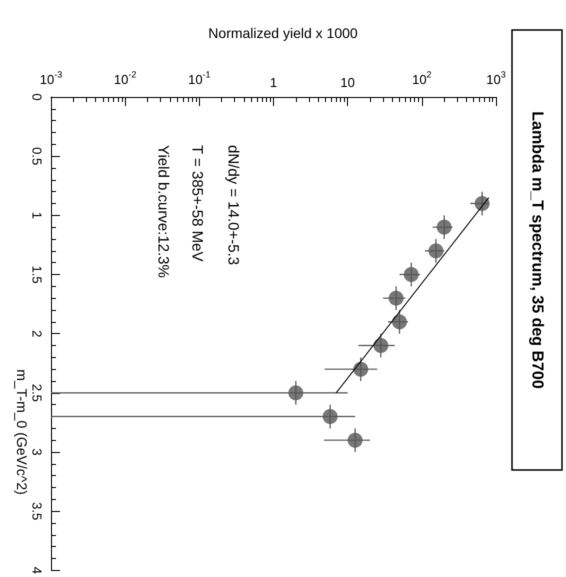  I want to click on annotation: T = 385+-58 MeV, so click(197, 203).